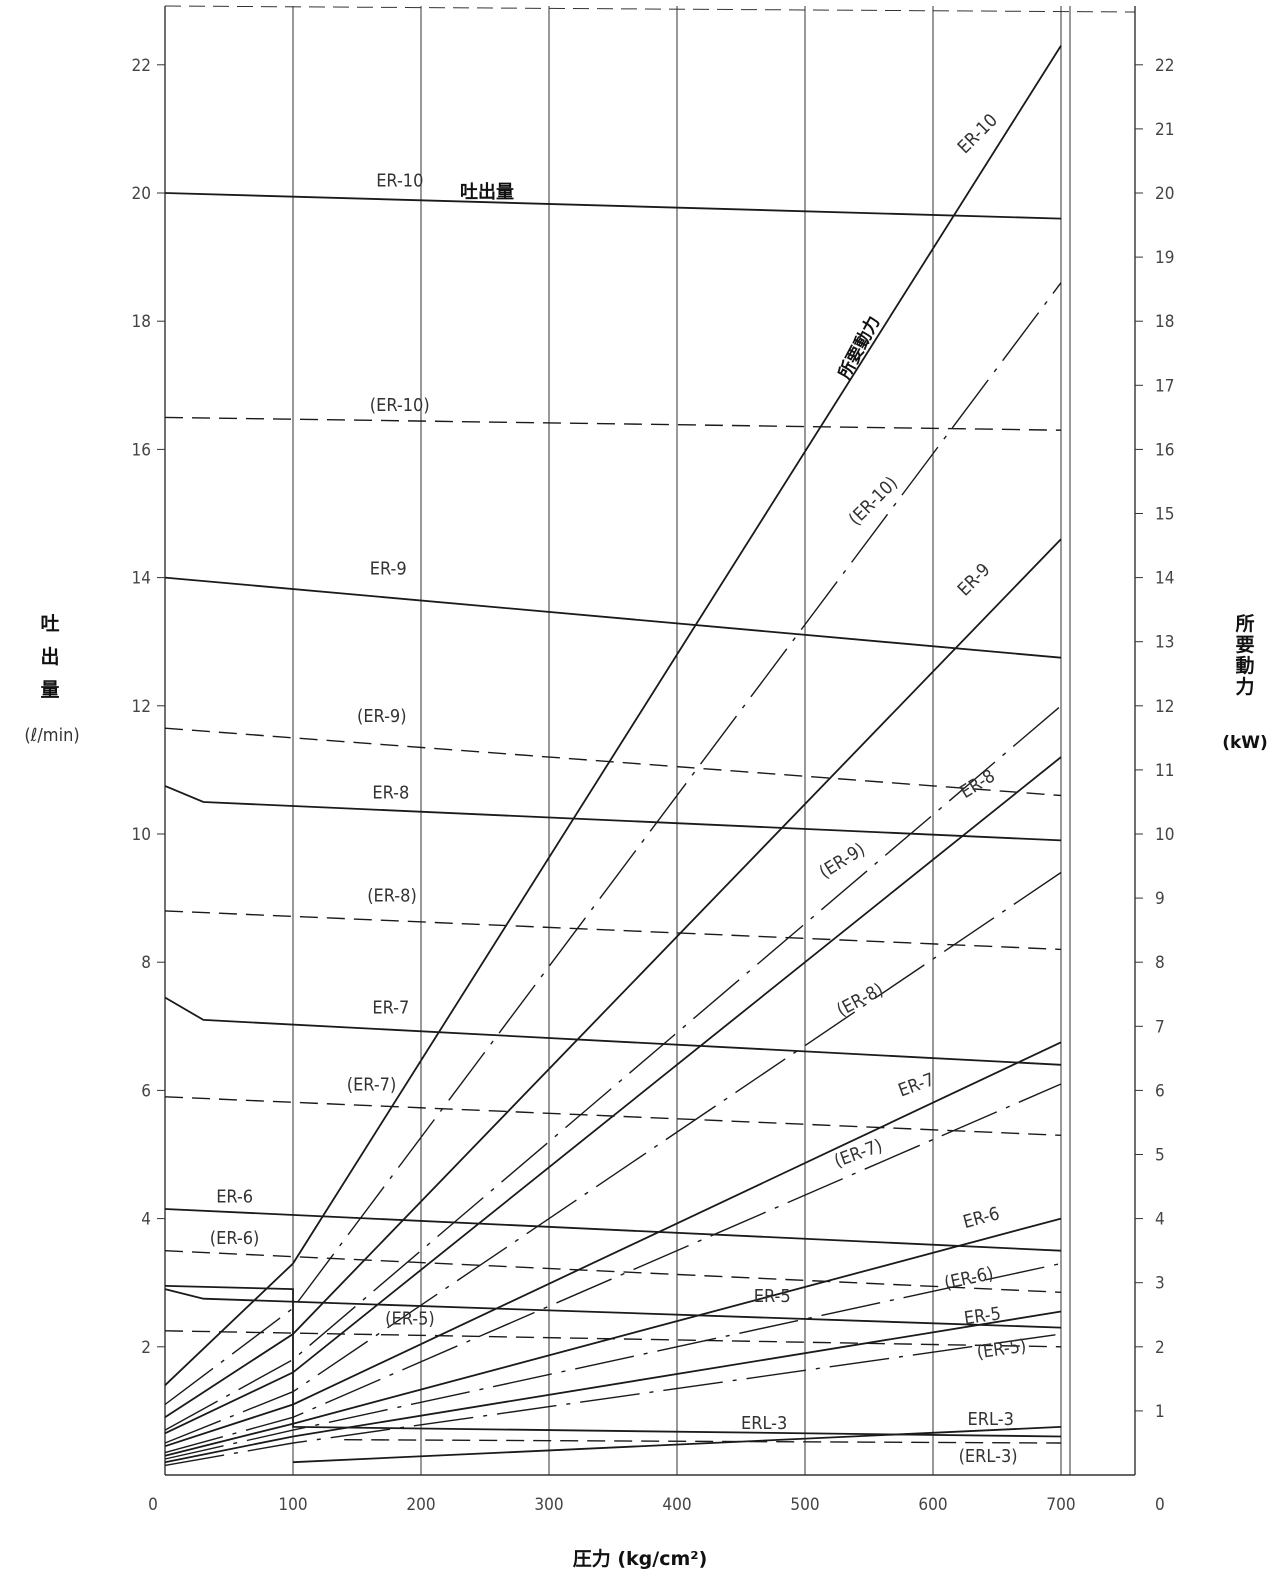  I want to click on left-axis-unit: (ℓ/min), so click(51, 735).